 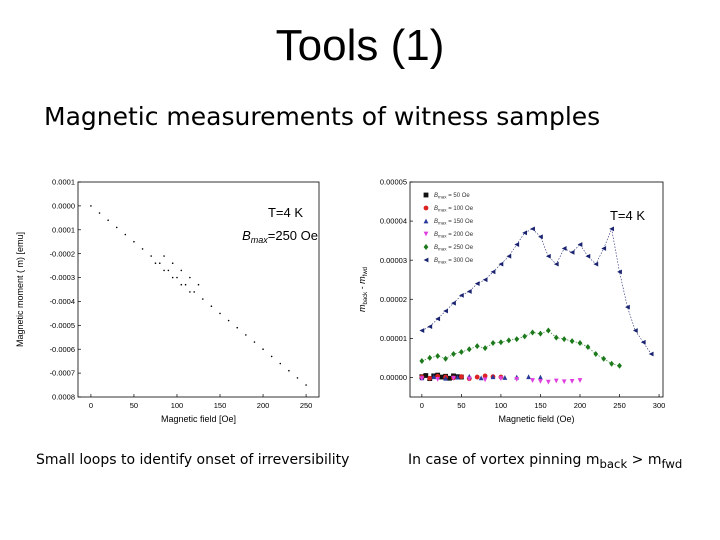 What do you see at coordinates (62, 253) in the screenshot?
I see `chart1-y-tick-label: -0.0002` at bounding box center [62, 253].